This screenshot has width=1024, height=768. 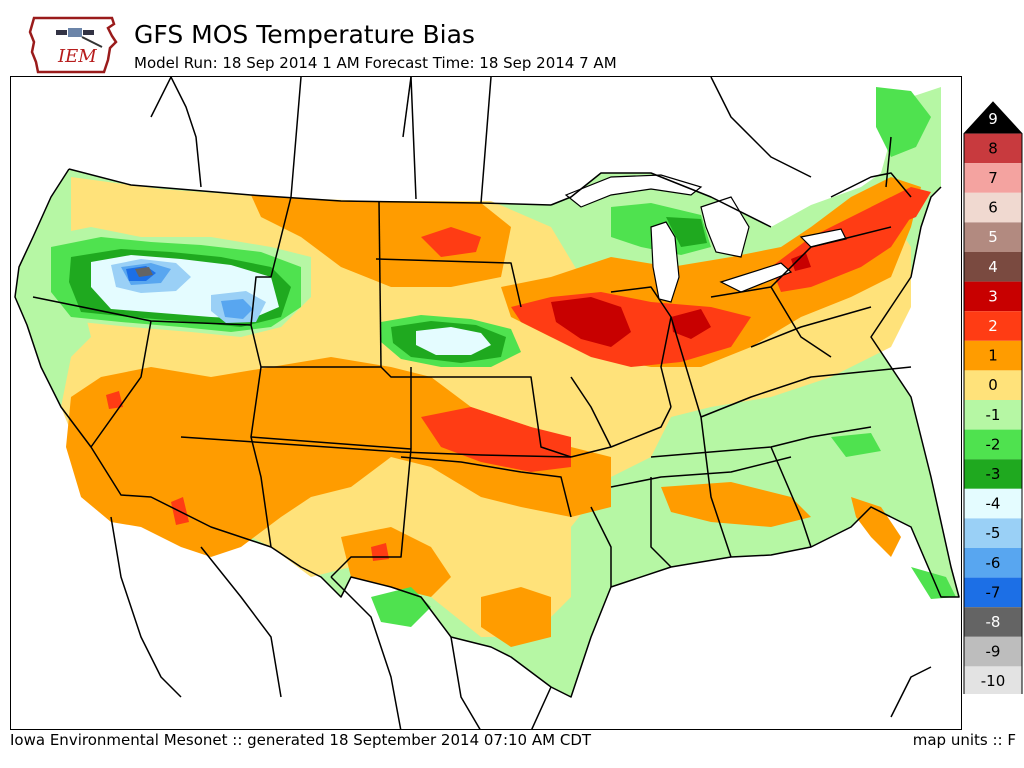 I want to click on colorbar-label: -5, so click(x=993, y=533).